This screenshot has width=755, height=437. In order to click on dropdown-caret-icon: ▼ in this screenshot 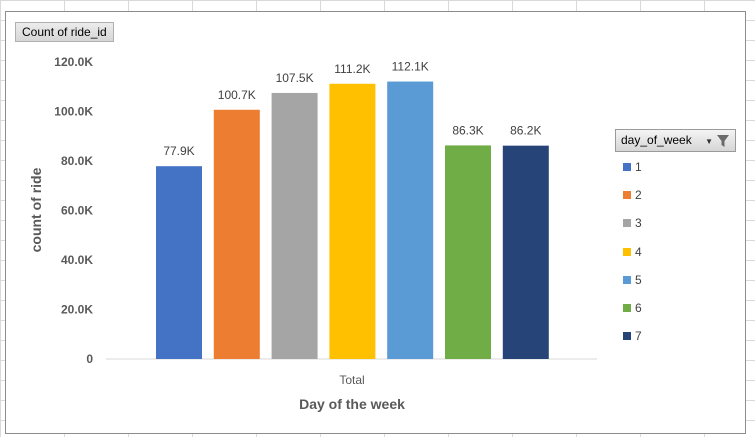, I will do `click(709, 141)`.